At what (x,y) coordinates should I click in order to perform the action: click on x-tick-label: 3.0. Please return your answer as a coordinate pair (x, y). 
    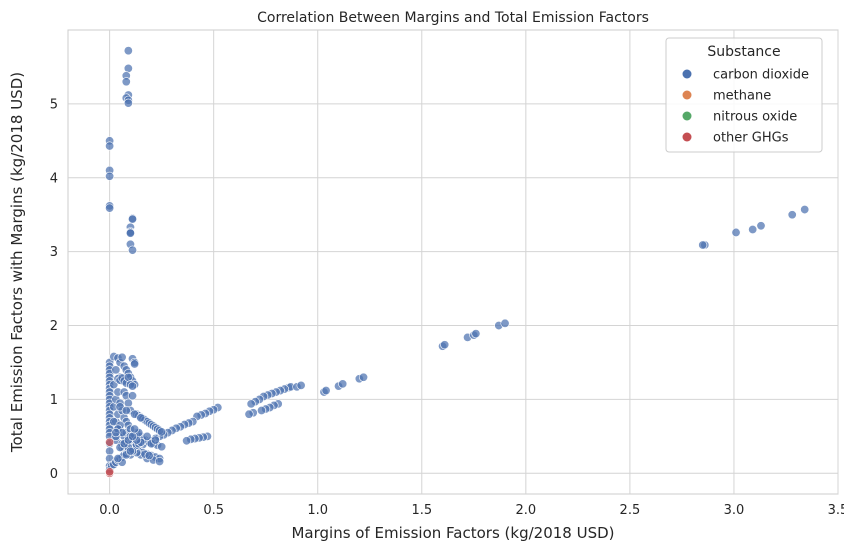
    Looking at the image, I should click on (734, 510).